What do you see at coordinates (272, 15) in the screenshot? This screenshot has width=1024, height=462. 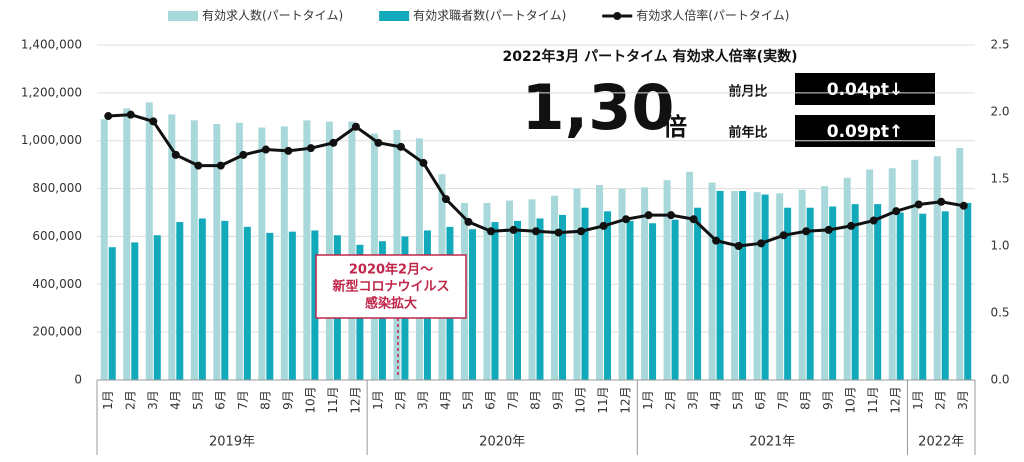 I see `legend-label: 有効求人数(パートタイム)` at bounding box center [272, 15].